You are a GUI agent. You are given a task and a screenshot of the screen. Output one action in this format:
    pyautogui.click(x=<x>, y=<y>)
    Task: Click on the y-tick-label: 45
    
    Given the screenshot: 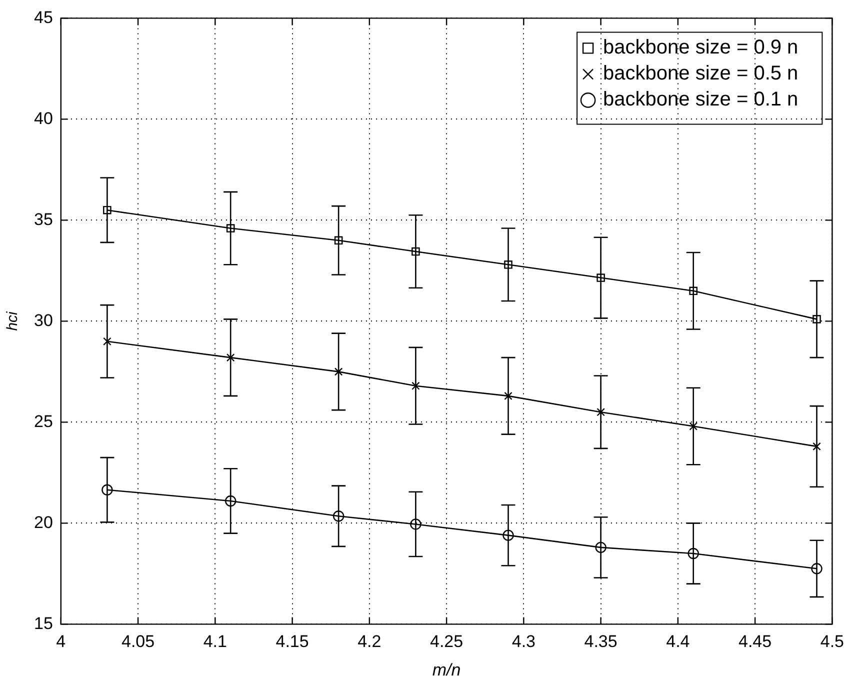 What is the action you would take?
    pyautogui.click(x=43, y=17)
    